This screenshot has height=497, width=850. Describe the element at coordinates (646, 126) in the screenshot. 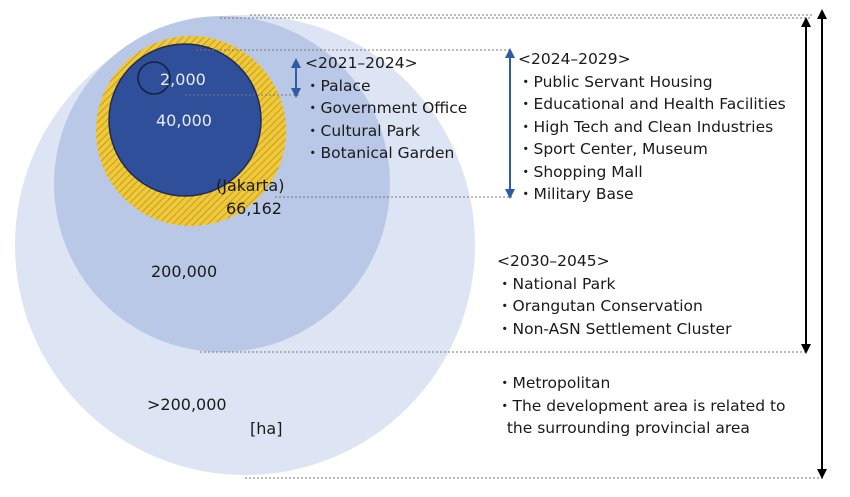

I see `phase2-item: ・High Tech and Clean Industries` at that location.